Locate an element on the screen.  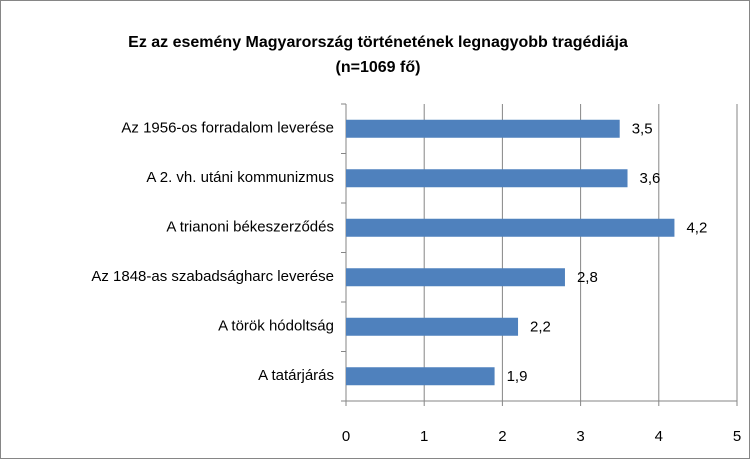
x-tick-label: 4 is located at coordinates (659, 436).